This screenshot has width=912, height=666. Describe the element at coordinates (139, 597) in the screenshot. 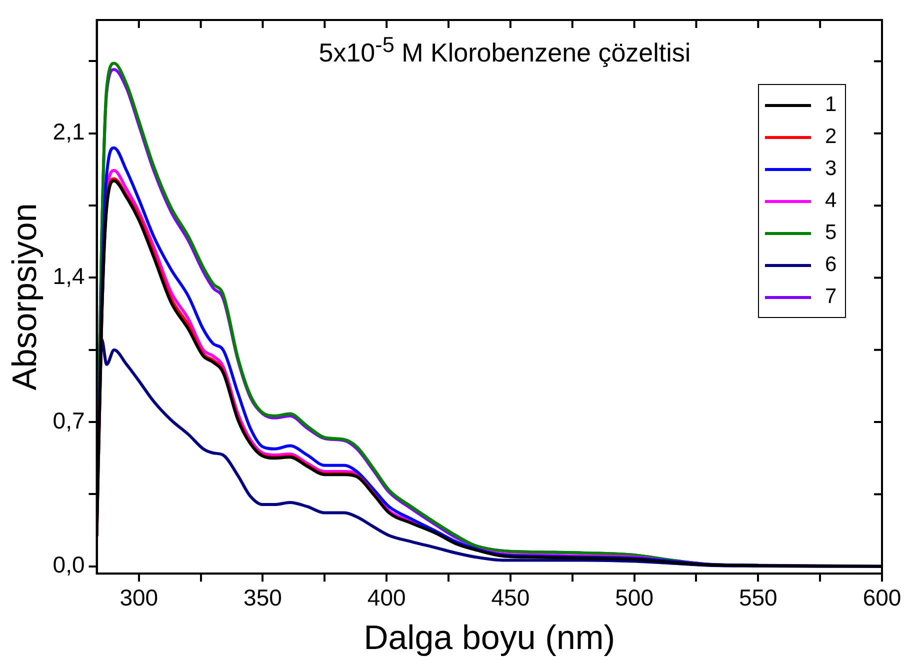

I see `x-tick-label: 300` at that location.